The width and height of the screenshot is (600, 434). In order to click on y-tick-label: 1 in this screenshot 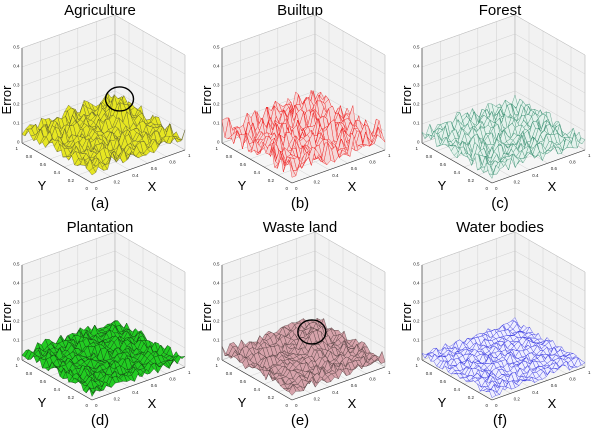, I will do `click(216, 365)`.